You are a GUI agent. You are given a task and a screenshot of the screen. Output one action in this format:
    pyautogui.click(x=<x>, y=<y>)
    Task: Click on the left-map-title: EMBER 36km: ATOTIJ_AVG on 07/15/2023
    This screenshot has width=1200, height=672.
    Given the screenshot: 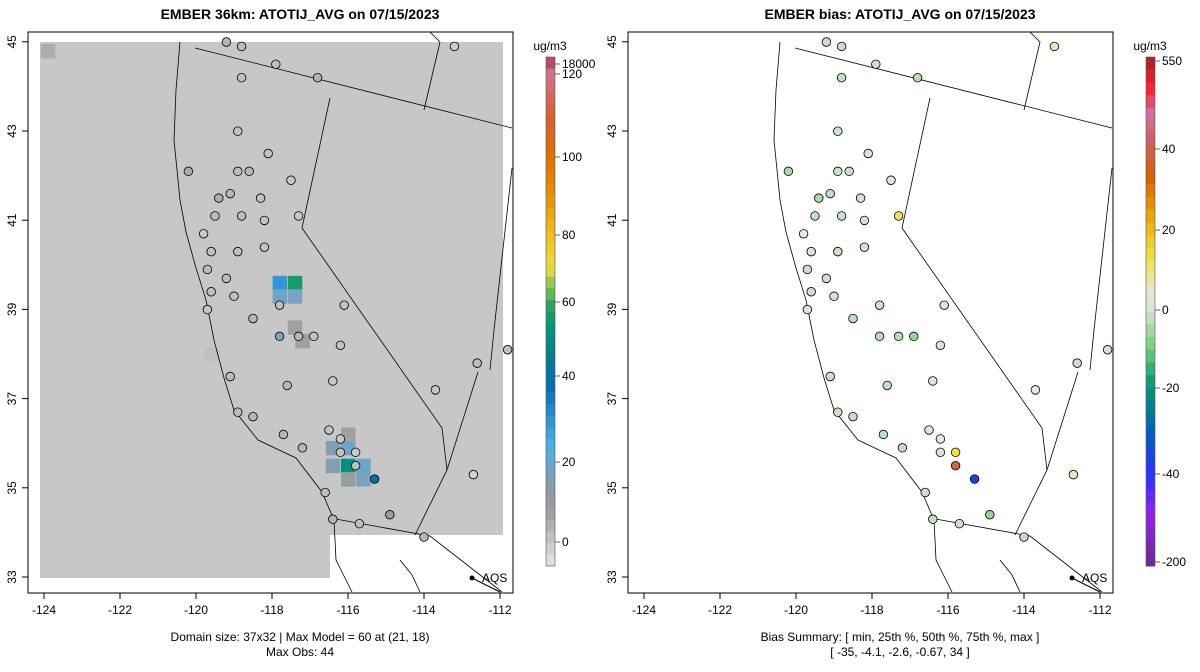 What is the action you would take?
    pyautogui.click(x=300, y=14)
    